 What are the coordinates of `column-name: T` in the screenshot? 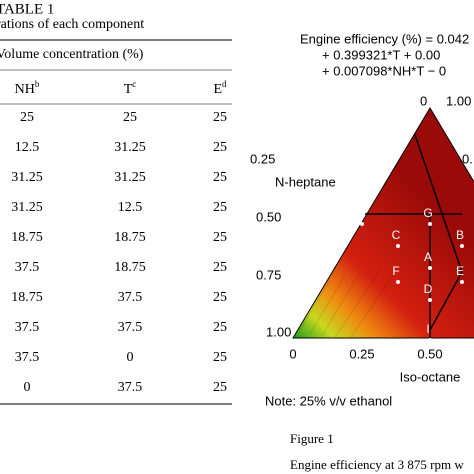 It's located at (128, 89).